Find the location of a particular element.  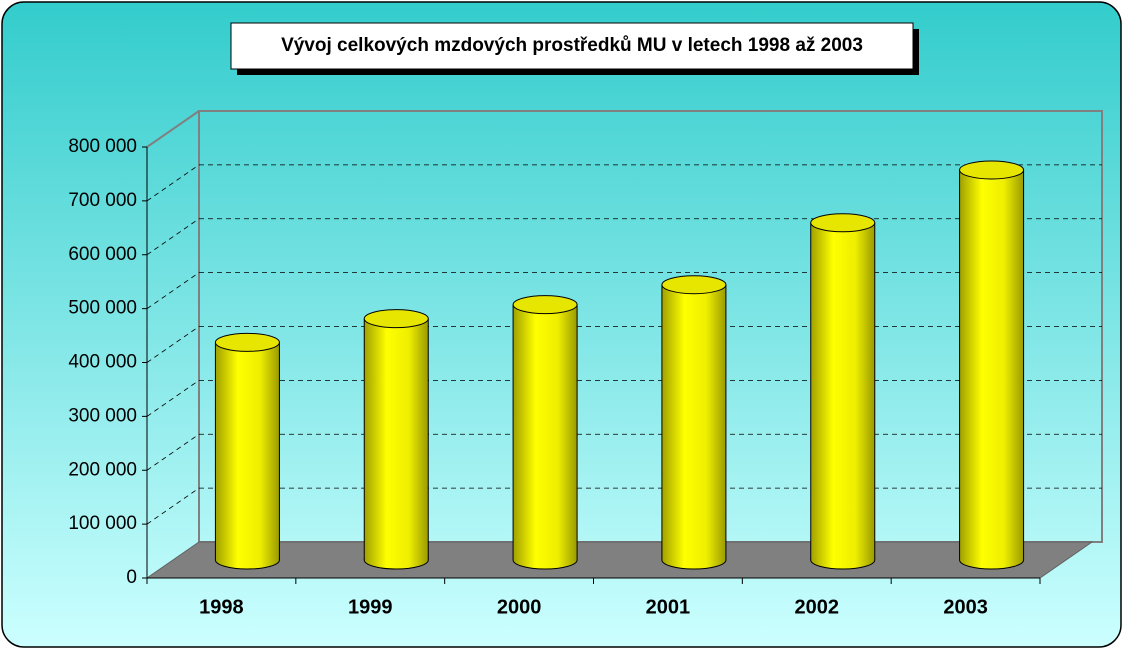

y-tick-label: 100 000 is located at coordinates (102, 523).